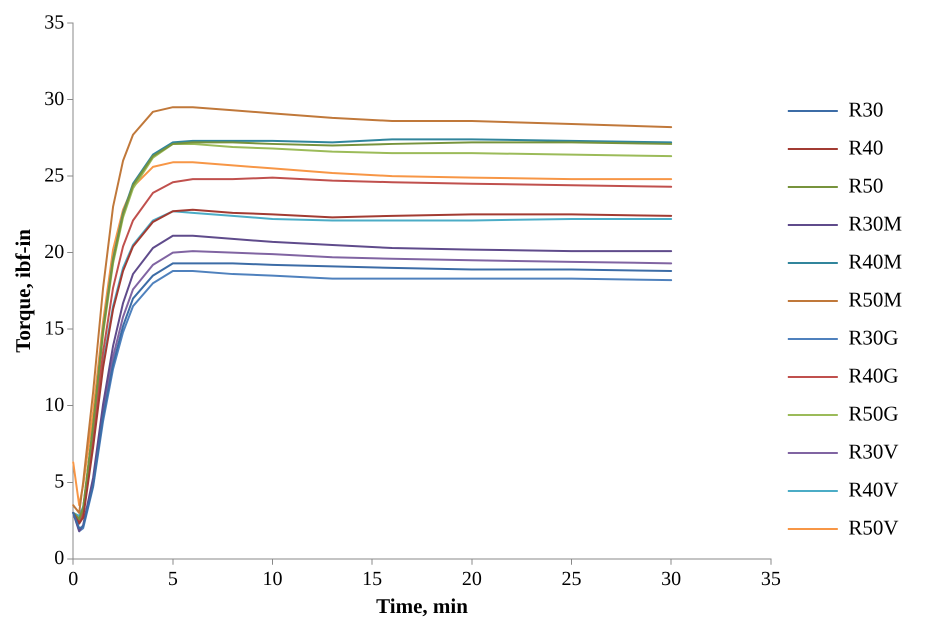 The image size is (930, 628). I want to click on y-tick-label: 5, so click(59, 481).